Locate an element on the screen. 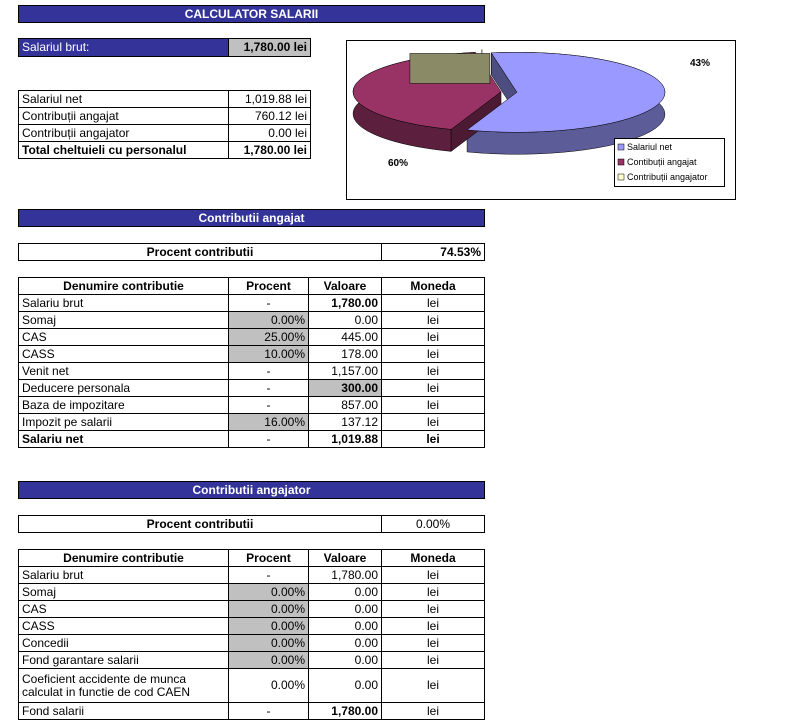 Image resolution: width=800 pixels, height=726 pixels. summary-label: Salariul net is located at coordinates (123, 99).